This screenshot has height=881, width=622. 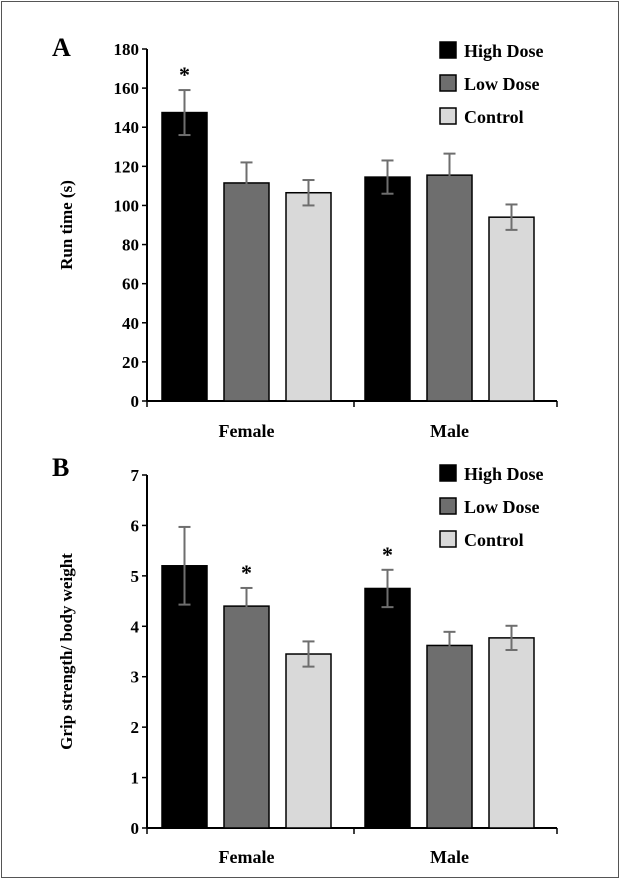 I want to click on y-tick-label: 6, so click(x=135, y=525).